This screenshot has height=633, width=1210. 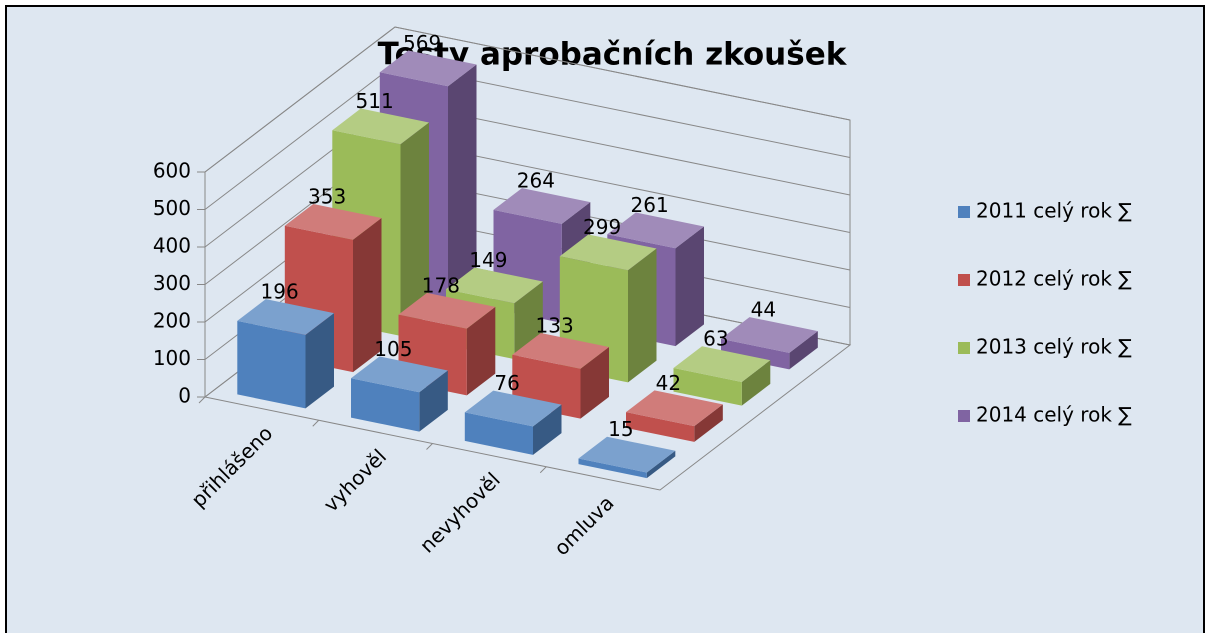 I want to click on data-label: 569, so click(x=422, y=43).